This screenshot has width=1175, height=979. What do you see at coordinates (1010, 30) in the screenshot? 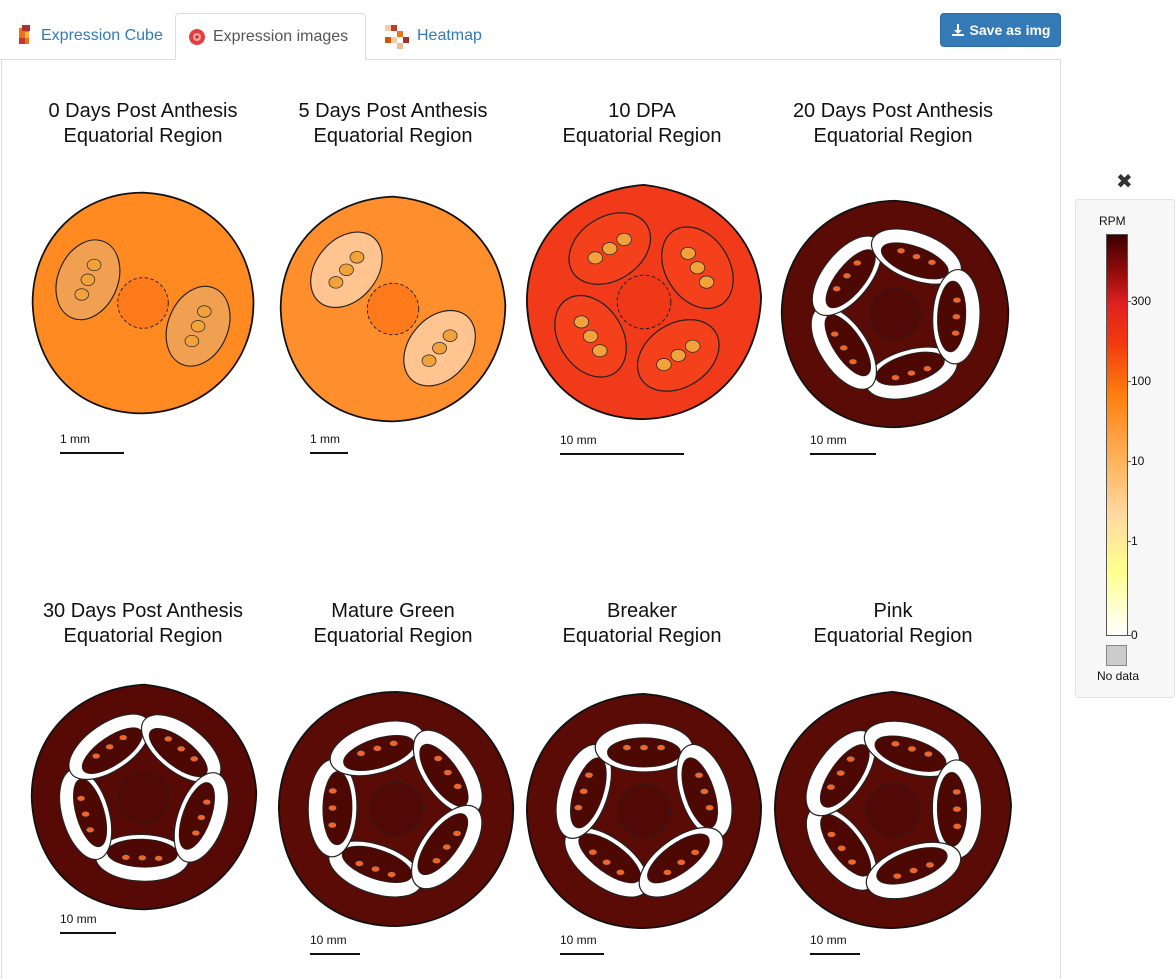
I see `save-label: Save as img` at bounding box center [1010, 30].